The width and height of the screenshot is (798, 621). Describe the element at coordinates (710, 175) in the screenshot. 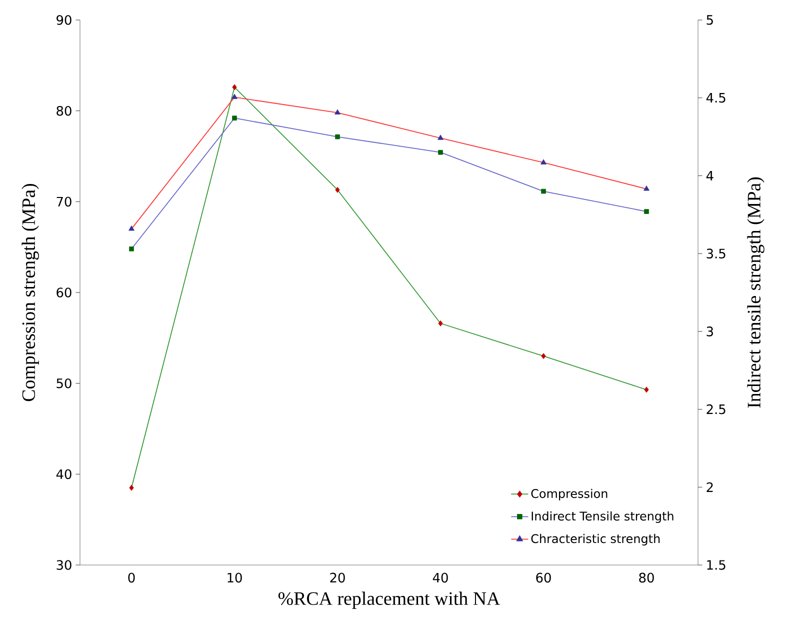

I see `y2-tick-label: 4` at that location.